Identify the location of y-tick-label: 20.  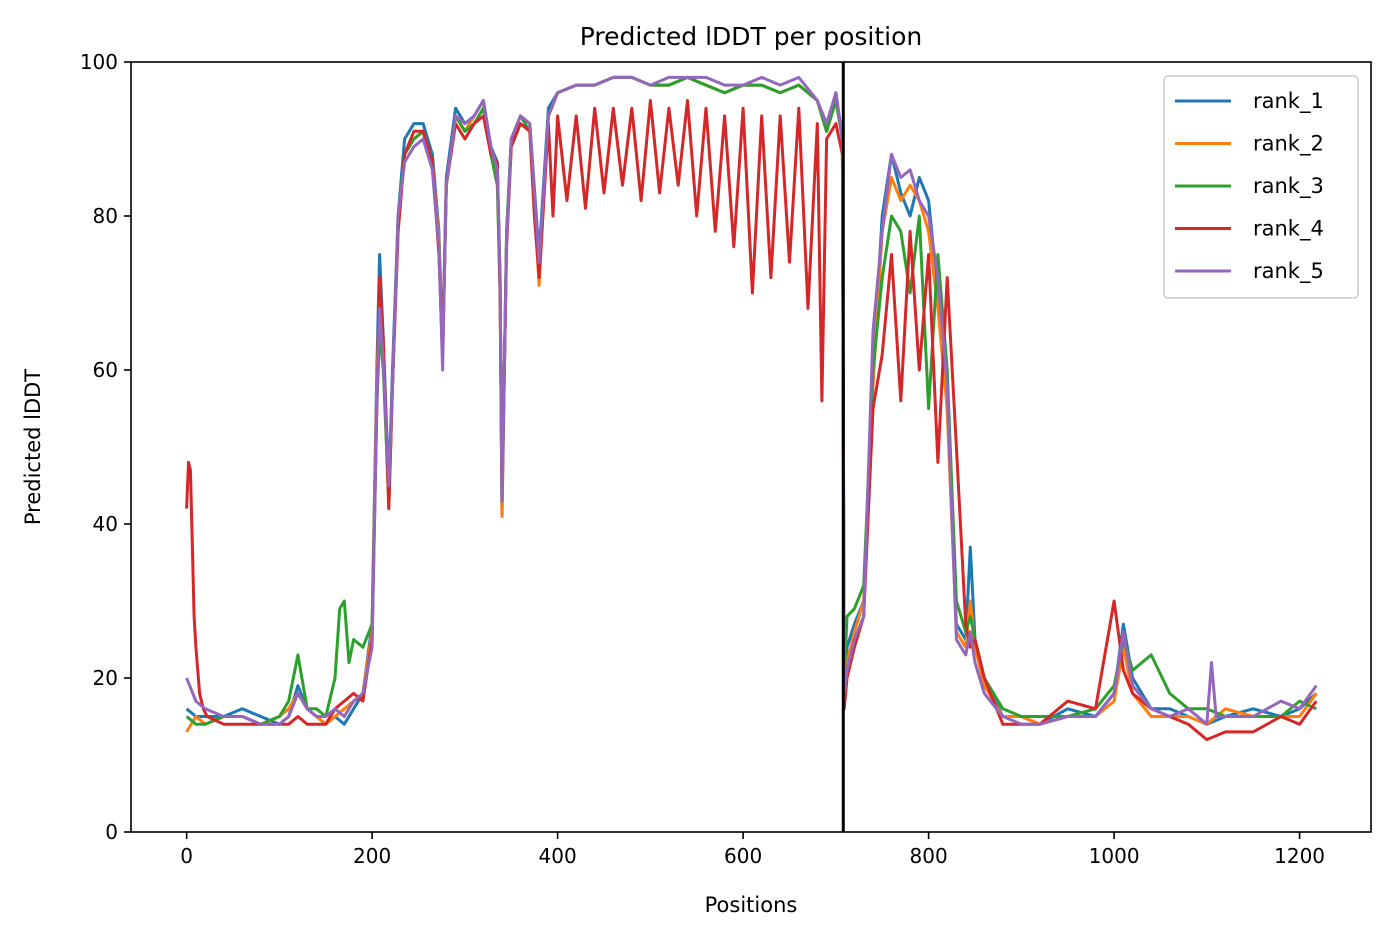
(105, 678).